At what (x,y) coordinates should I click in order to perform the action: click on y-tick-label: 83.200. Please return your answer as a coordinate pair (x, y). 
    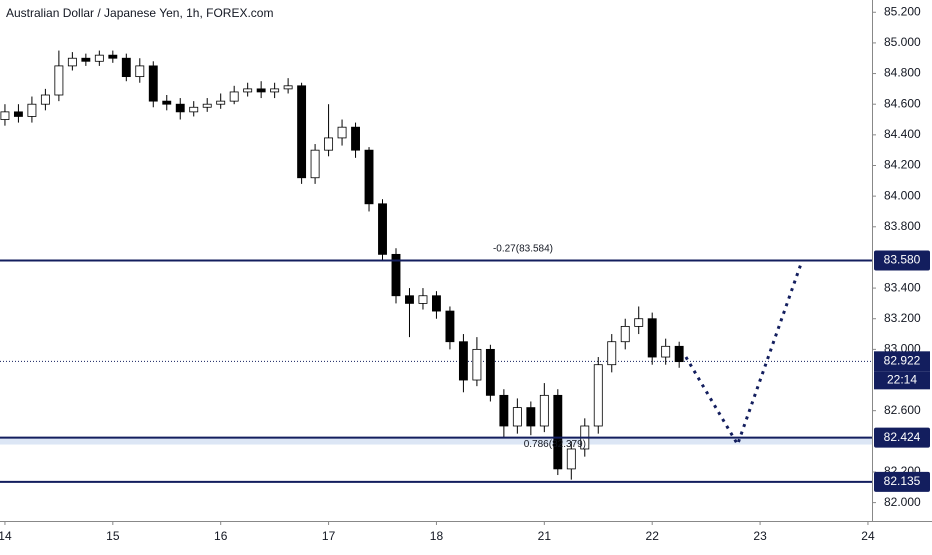
    Looking at the image, I should click on (902, 318).